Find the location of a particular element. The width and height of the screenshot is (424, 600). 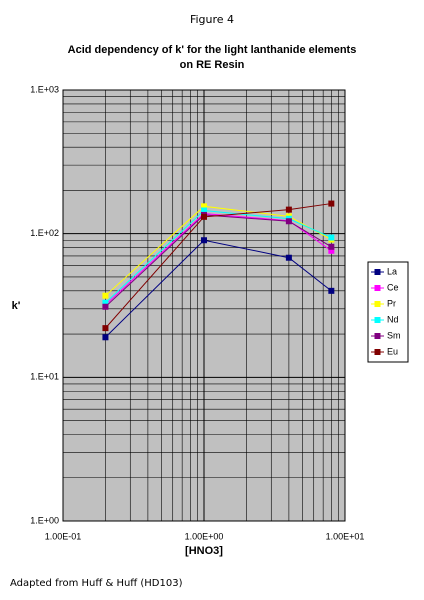

x-tick-label: 1.00E+01 is located at coordinates (345, 536).